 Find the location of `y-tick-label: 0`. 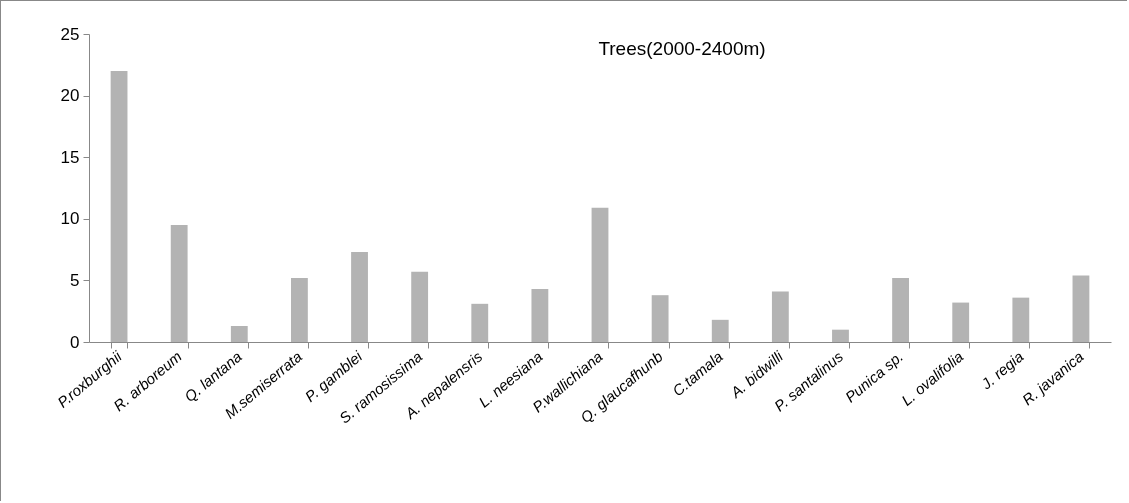

y-tick-label: 0 is located at coordinates (75, 342).